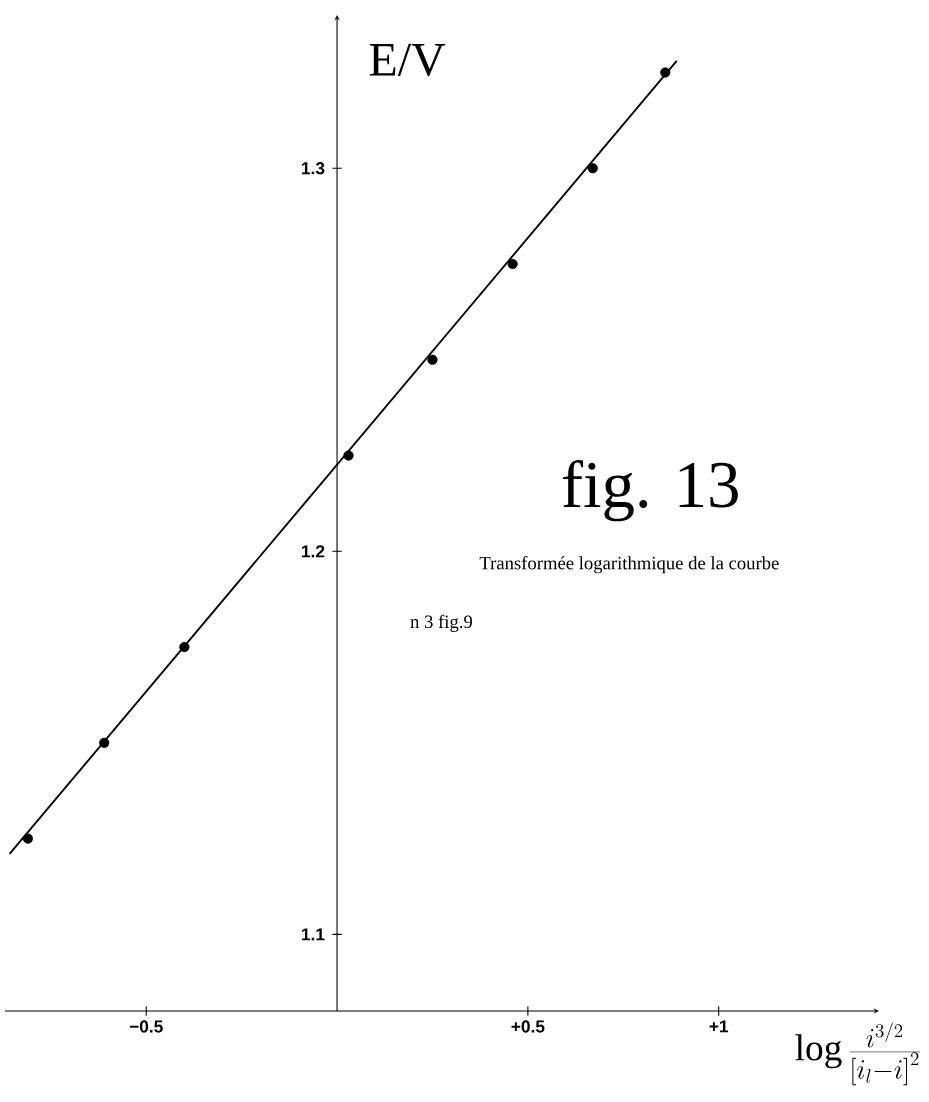 The width and height of the screenshot is (929, 1102). What do you see at coordinates (313, 168) in the screenshot?
I see `y-tick-label: 1.3` at bounding box center [313, 168].